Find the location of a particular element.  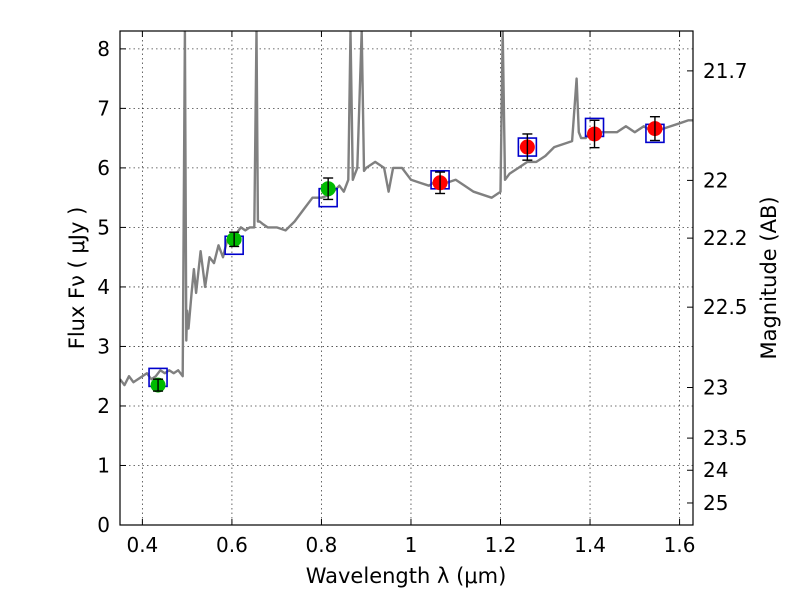

y-tick-label: 5 is located at coordinates (103, 227).